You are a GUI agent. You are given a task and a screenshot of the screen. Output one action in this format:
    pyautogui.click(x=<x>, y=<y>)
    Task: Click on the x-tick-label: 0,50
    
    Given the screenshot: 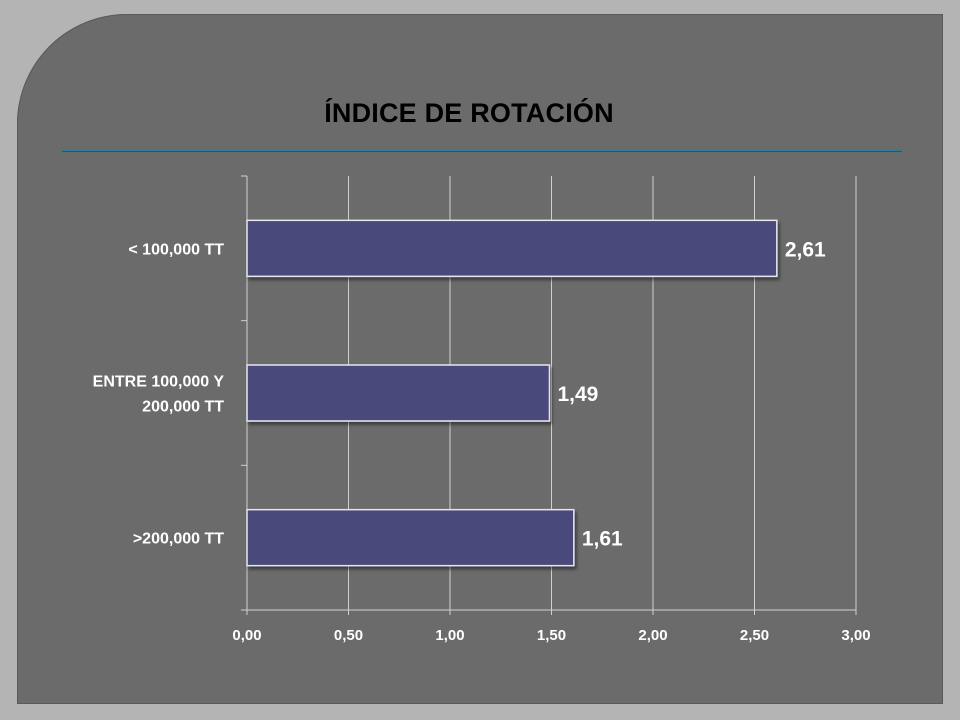 What is the action you would take?
    pyautogui.click(x=348, y=635)
    